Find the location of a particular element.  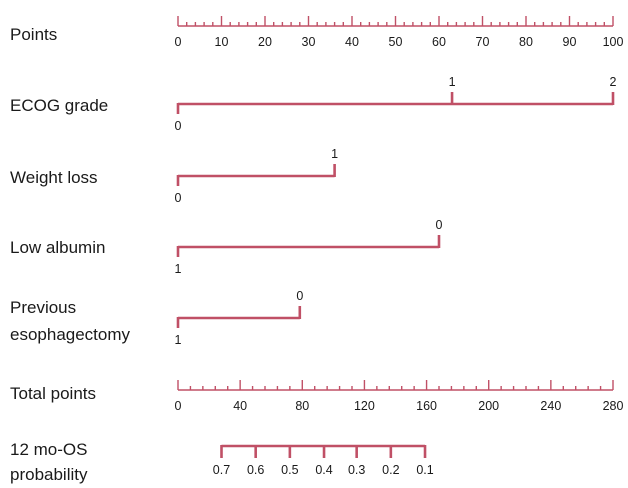

row-ecog: ECOG grade 0 1 2 is located at coordinates (313, 104).